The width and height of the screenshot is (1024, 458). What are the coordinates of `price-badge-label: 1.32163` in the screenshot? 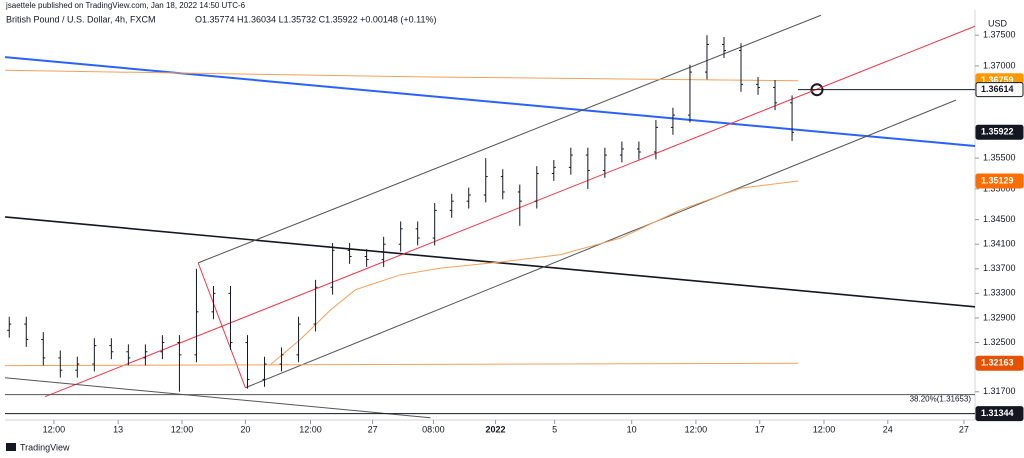 It's located at (997, 363).